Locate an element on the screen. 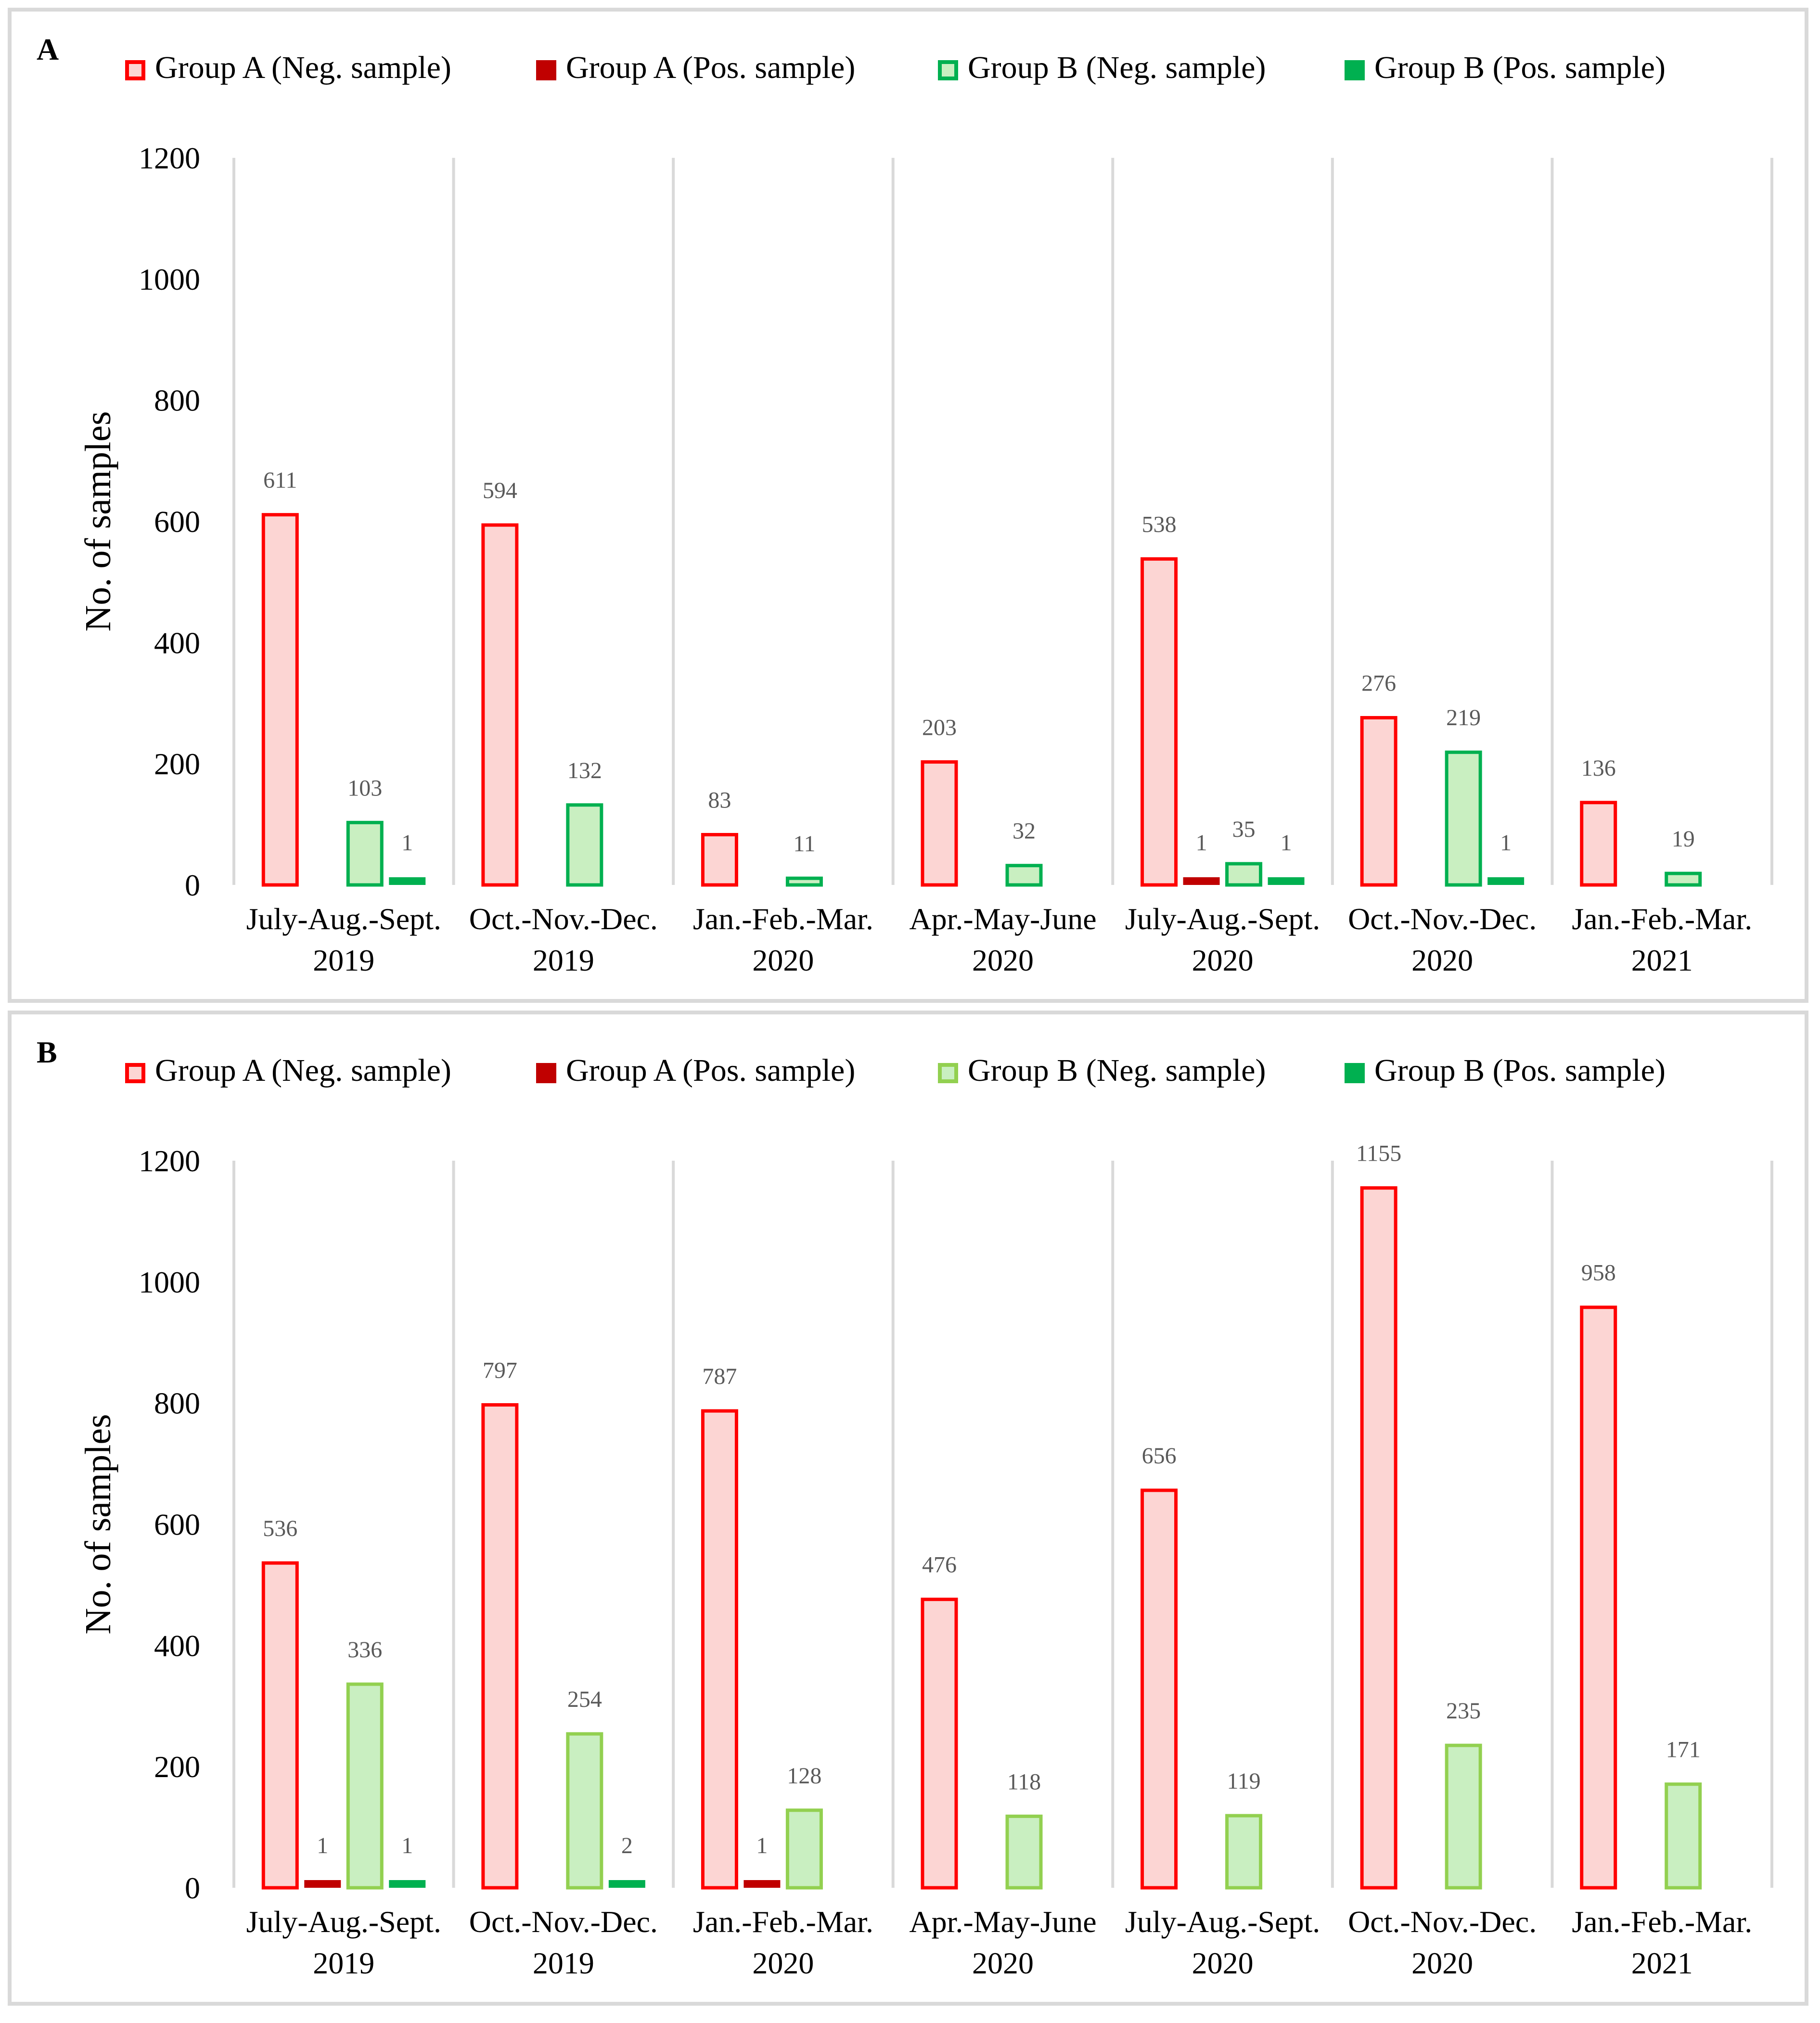  chart-b-y-axis-title: No. of samples is located at coordinates (98, 1524).